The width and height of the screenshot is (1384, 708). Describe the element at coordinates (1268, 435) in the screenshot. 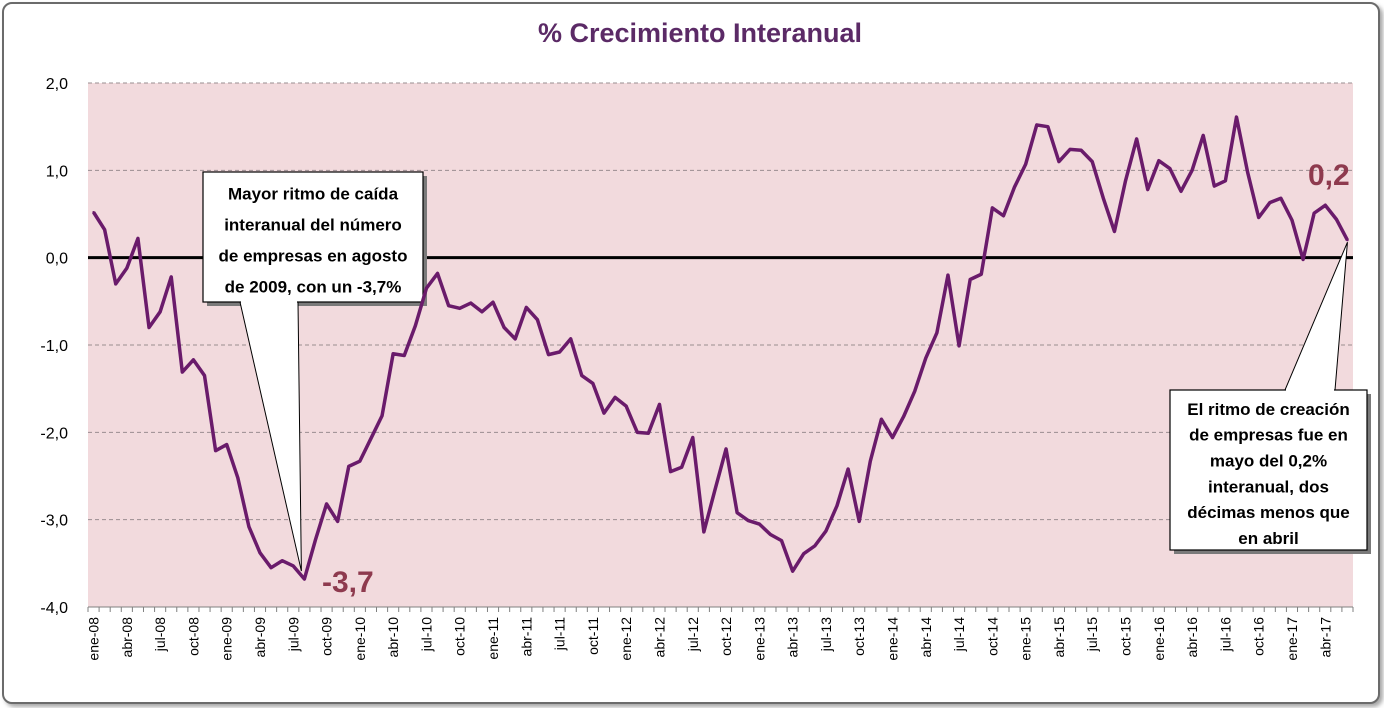

I see `callout-last-line: de empresas fue en` at that location.